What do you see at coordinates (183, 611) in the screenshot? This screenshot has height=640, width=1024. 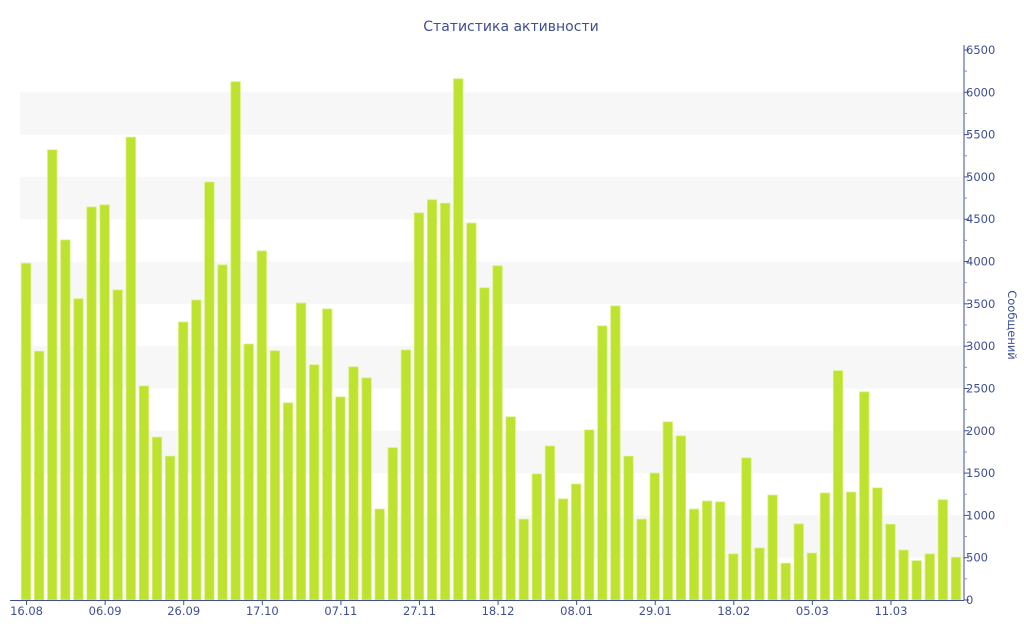 I see `x-tick-label: 26.09` at bounding box center [183, 611].